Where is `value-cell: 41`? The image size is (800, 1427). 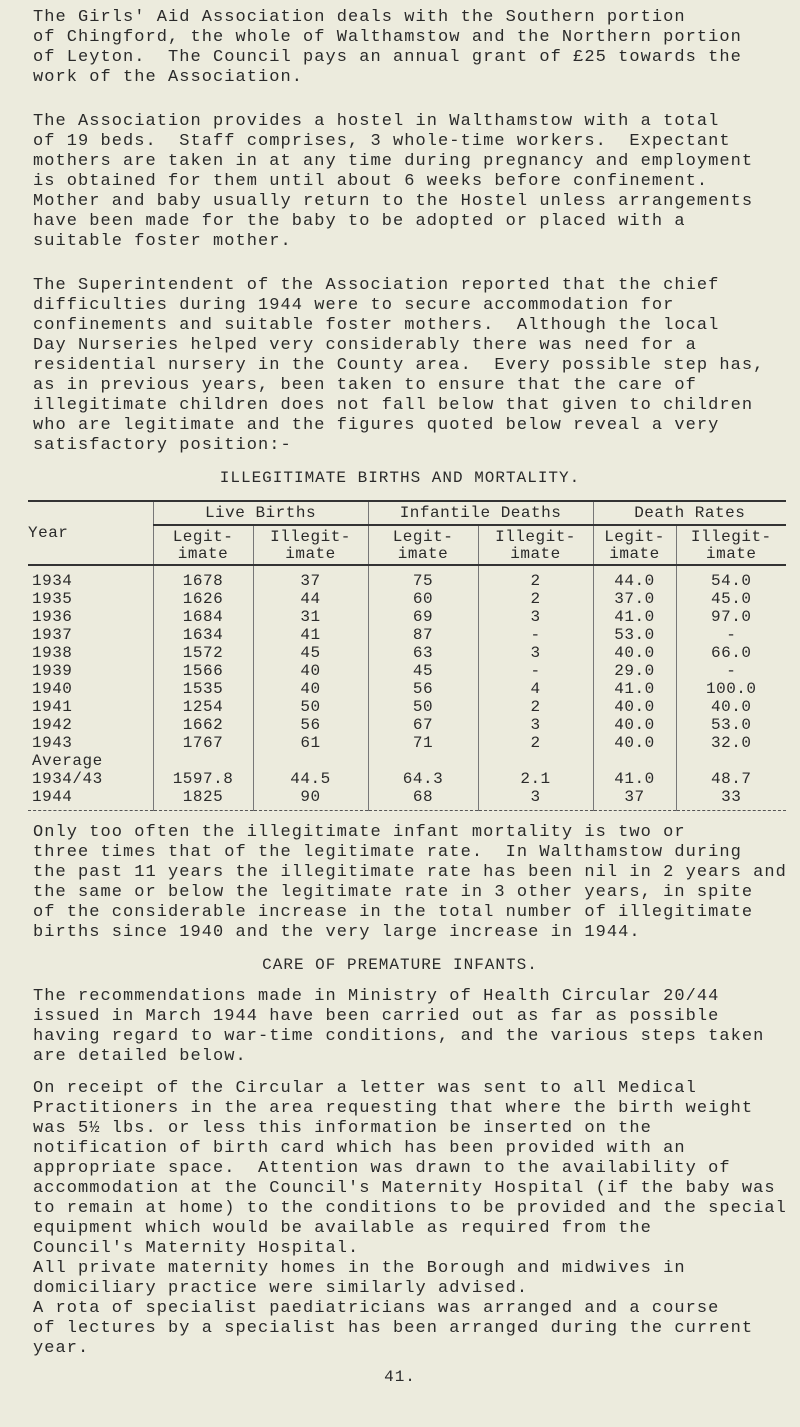 value-cell: 41 is located at coordinates (310, 635).